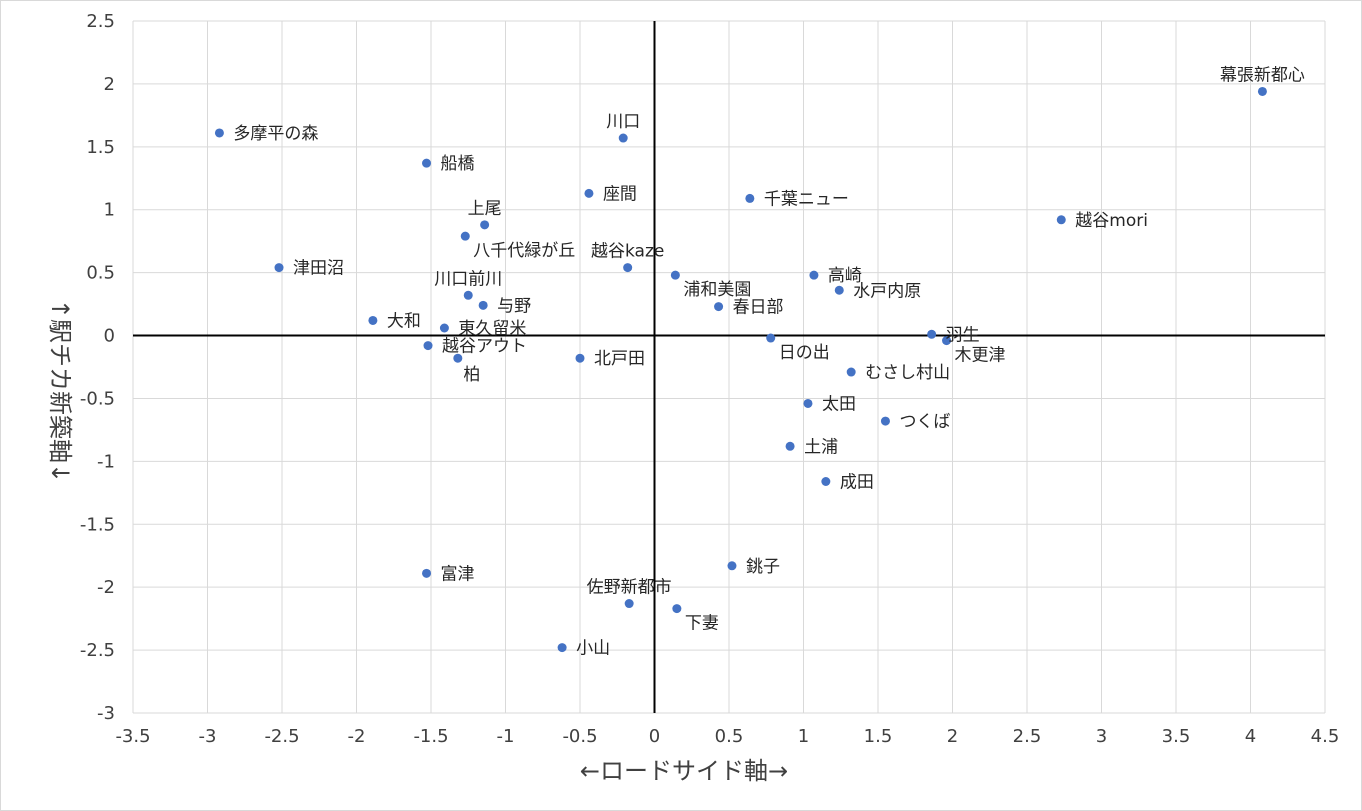  Describe the element at coordinates (684, 771) in the screenshot. I see `x-axis-title: ←ロードサイド軸→` at that location.